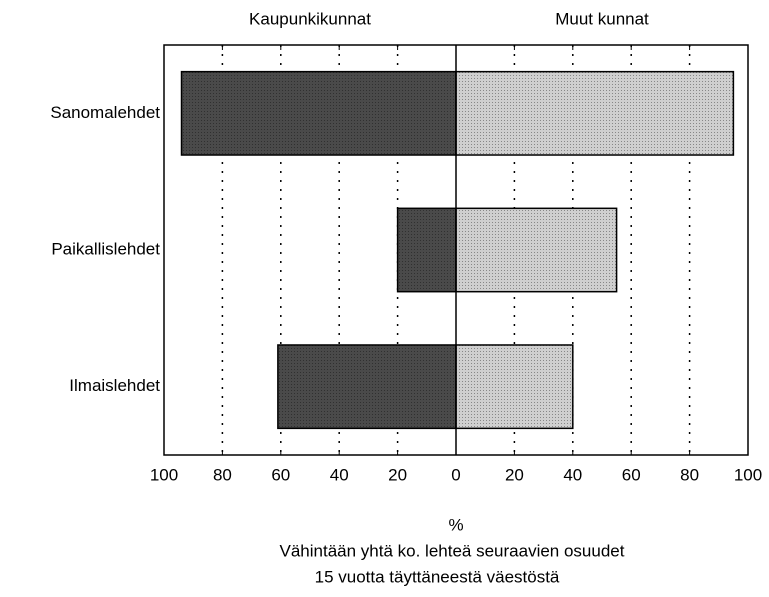 This screenshot has width=769, height=597. I want to click on note: 15 vuotta täyttäneestä väestöstä, so click(437, 576).